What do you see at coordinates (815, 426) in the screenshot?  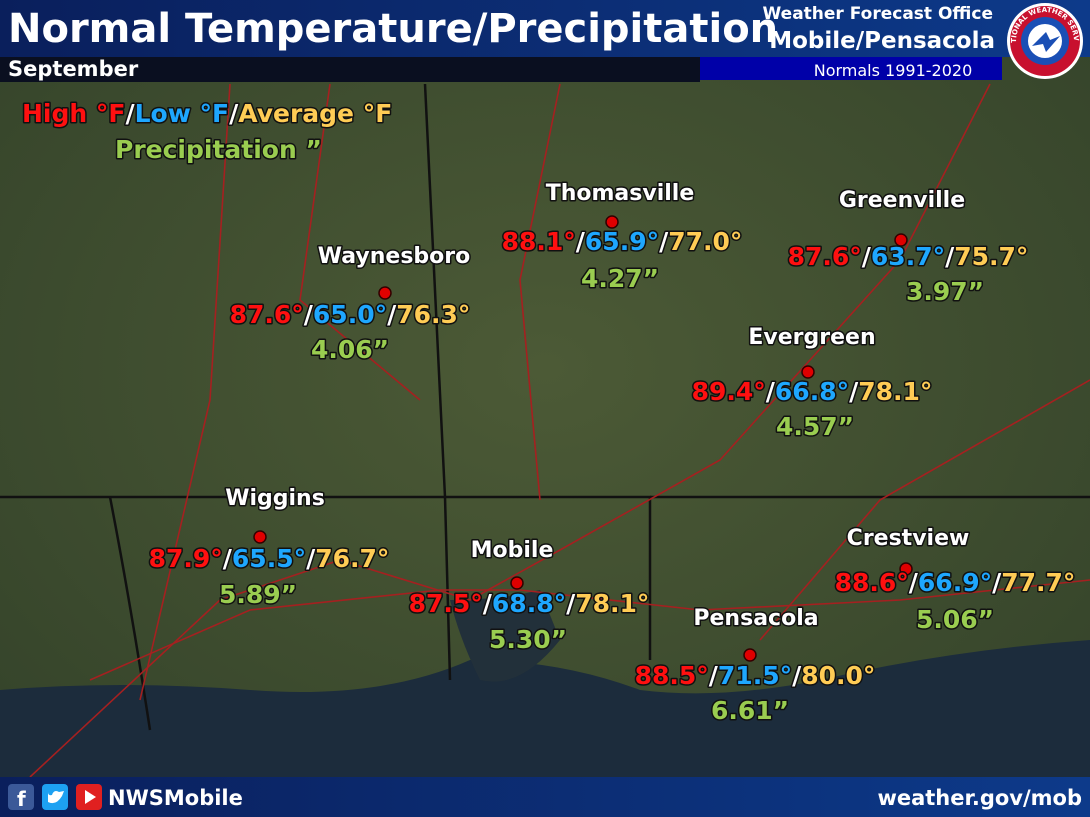 I see `city-precip: 4.57”` at bounding box center [815, 426].